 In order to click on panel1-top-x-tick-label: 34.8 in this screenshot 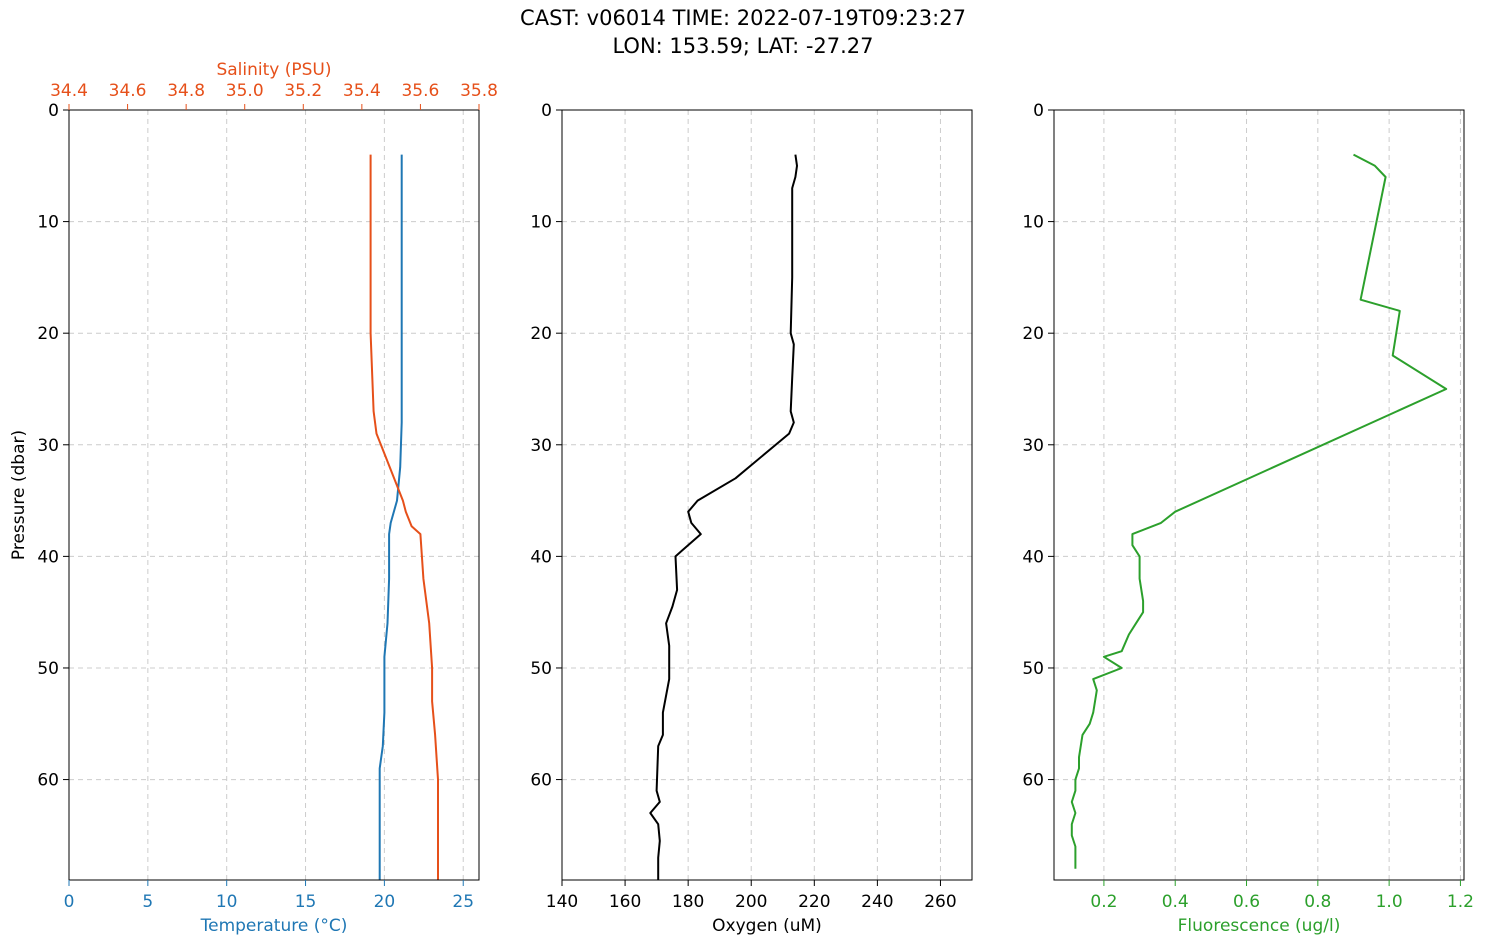, I will do `click(186, 91)`.